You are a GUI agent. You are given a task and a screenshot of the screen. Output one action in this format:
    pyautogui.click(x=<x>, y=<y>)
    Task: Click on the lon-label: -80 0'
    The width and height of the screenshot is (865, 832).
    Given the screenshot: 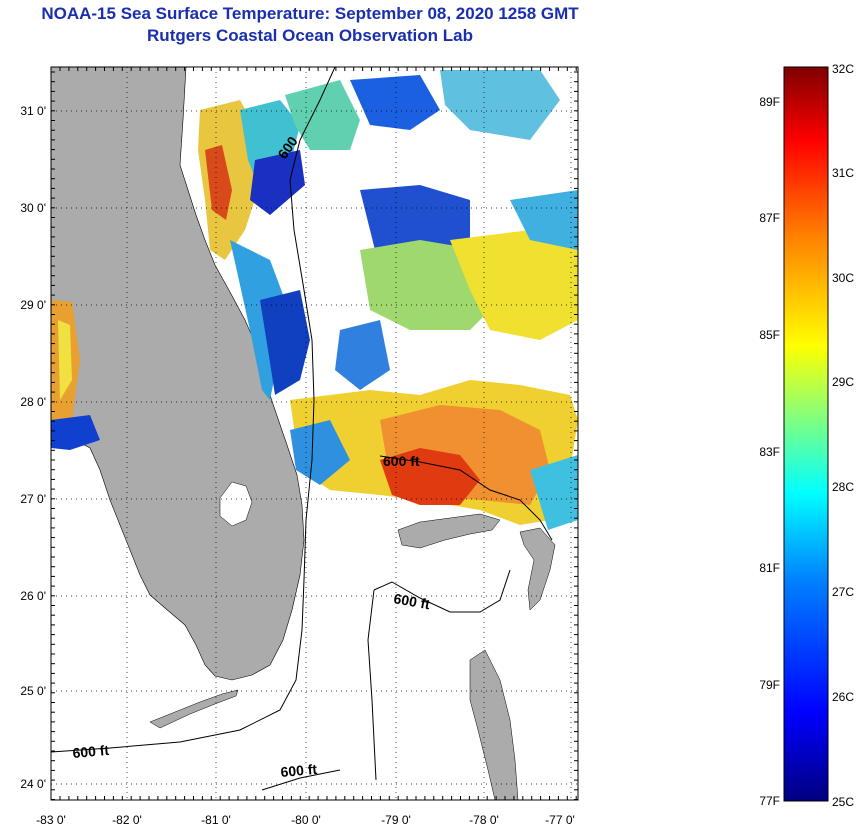 What is the action you would take?
    pyautogui.click(x=306, y=820)
    